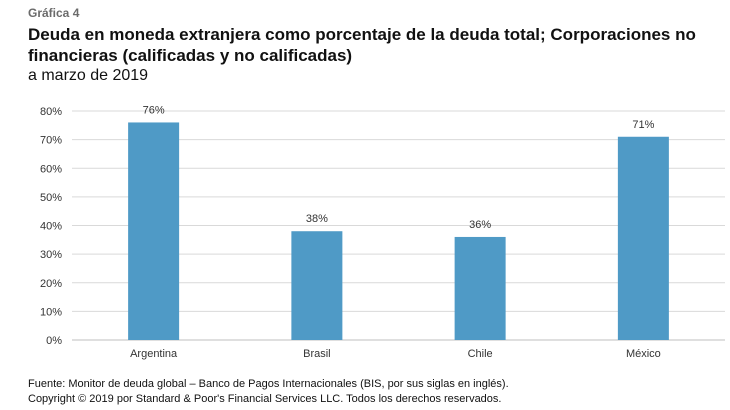  I want to click on category-label: Brasil, so click(317, 354).